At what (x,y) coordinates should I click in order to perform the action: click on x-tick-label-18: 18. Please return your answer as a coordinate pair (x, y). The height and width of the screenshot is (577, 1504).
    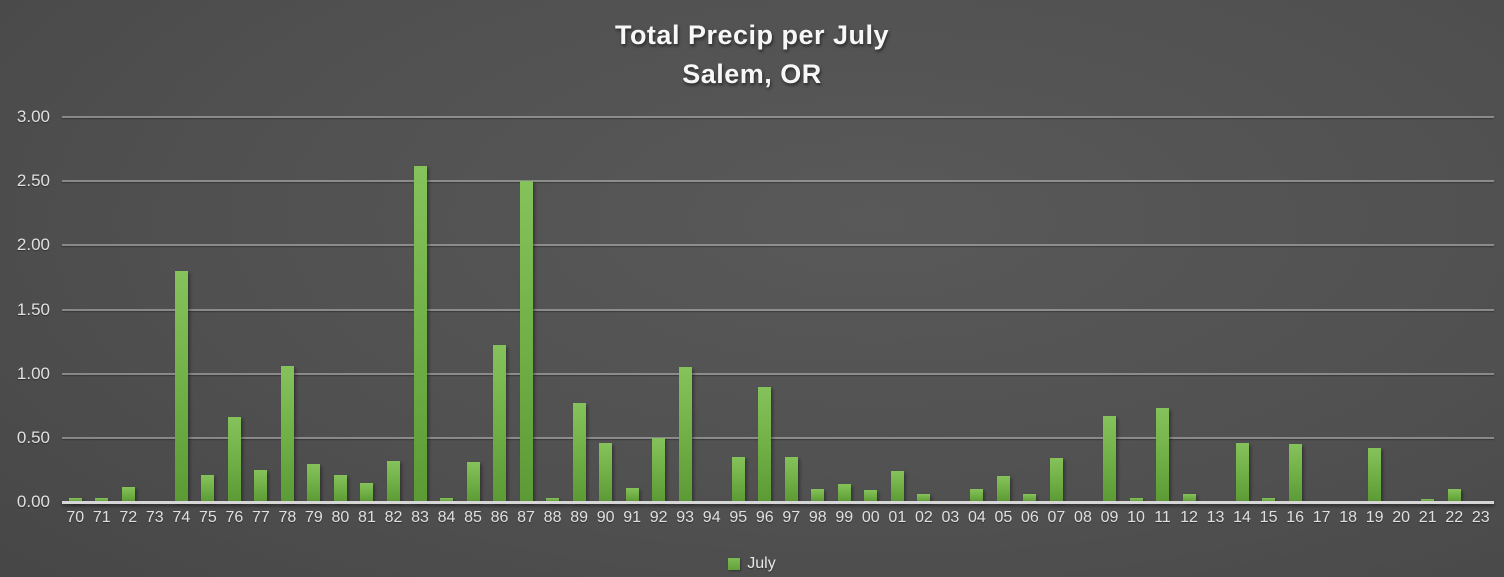
    Looking at the image, I should click on (1348, 517).